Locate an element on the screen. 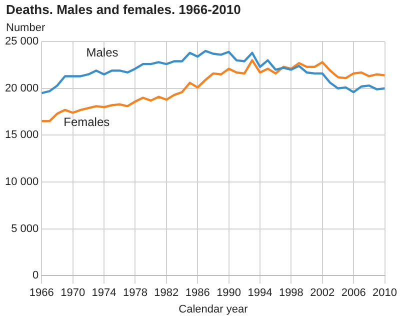 This screenshot has width=400, height=320. x-tick-label: 2002 is located at coordinates (322, 293).